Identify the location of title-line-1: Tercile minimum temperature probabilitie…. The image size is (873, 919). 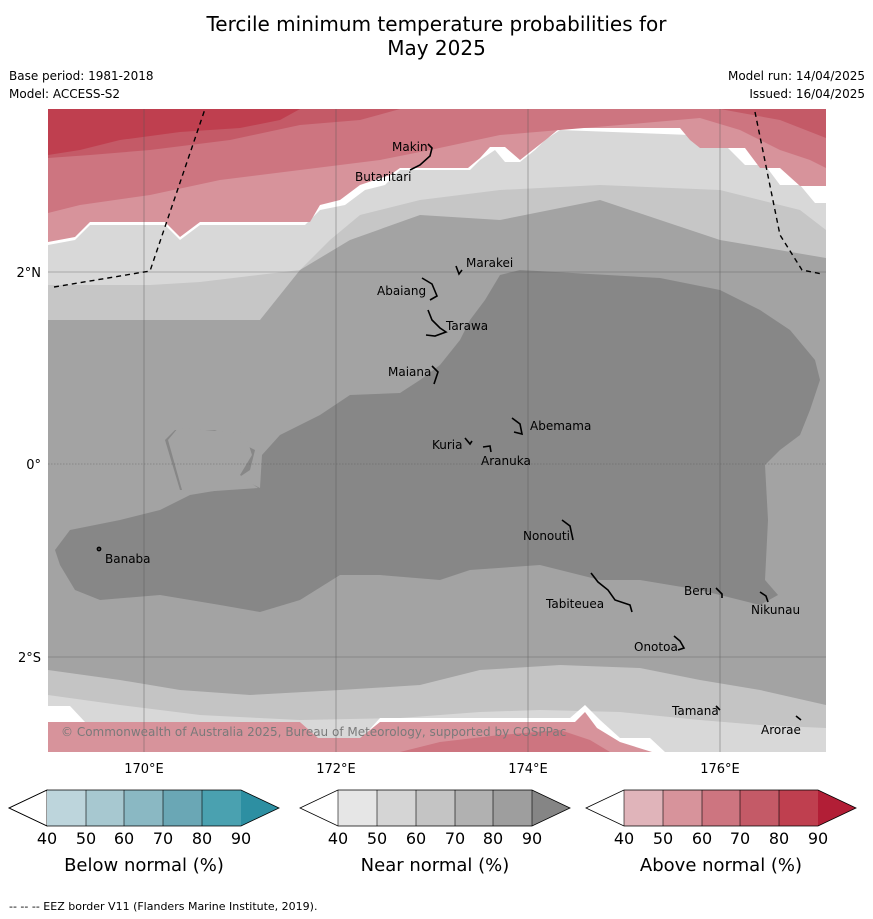
(436, 24).